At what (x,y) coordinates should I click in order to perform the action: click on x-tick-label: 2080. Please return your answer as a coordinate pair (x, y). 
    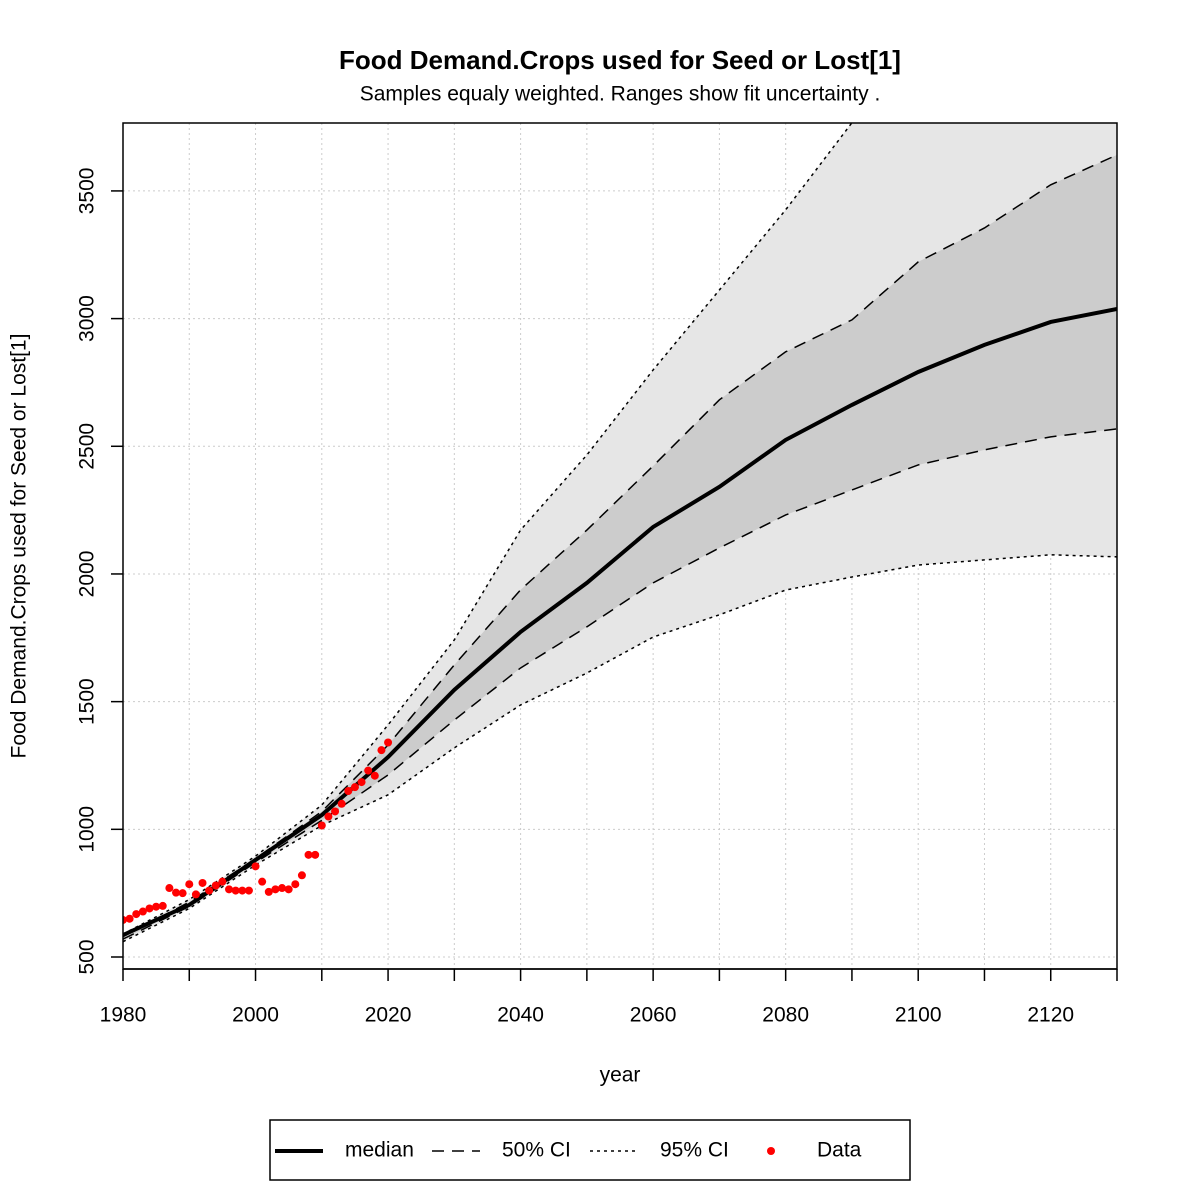
    Looking at the image, I should click on (785, 1015).